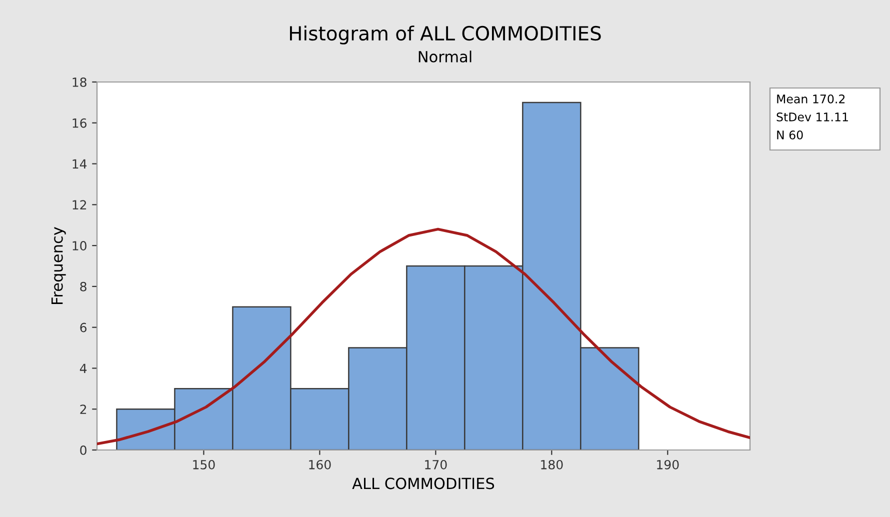 The height and width of the screenshot is (517, 890). Describe the element at coordinates (320, 465) in the screenshot. I see `x-tick-label: 160` at that location.